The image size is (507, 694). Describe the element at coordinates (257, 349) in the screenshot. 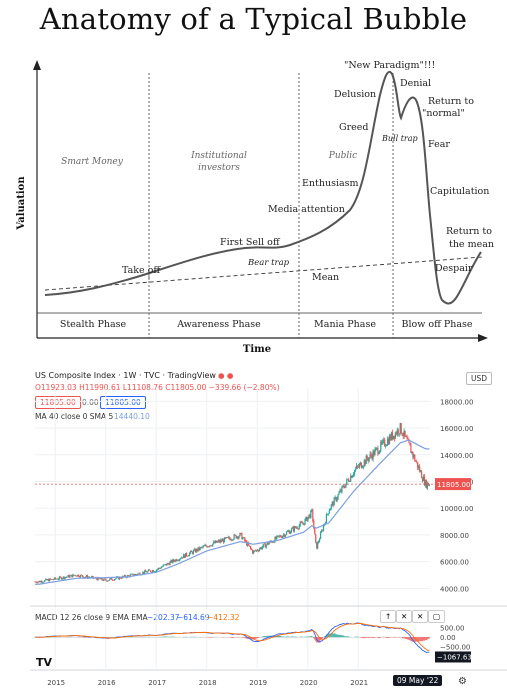

I see `x-axis-label: Time` at that location.